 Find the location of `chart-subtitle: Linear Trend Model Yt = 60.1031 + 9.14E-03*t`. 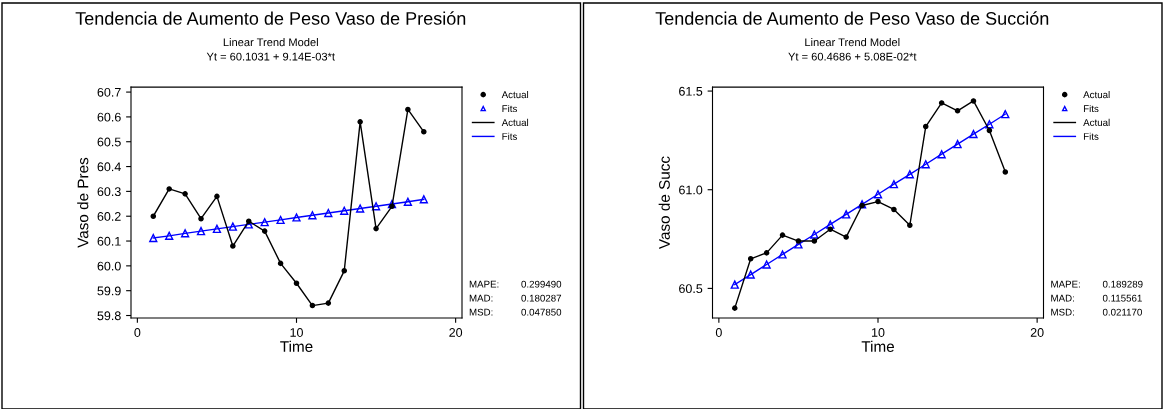

chart-subtitle: Linear Trend Model Yt = 60.1031 + 9.14E-03*t is located at coordinates (270, 49).